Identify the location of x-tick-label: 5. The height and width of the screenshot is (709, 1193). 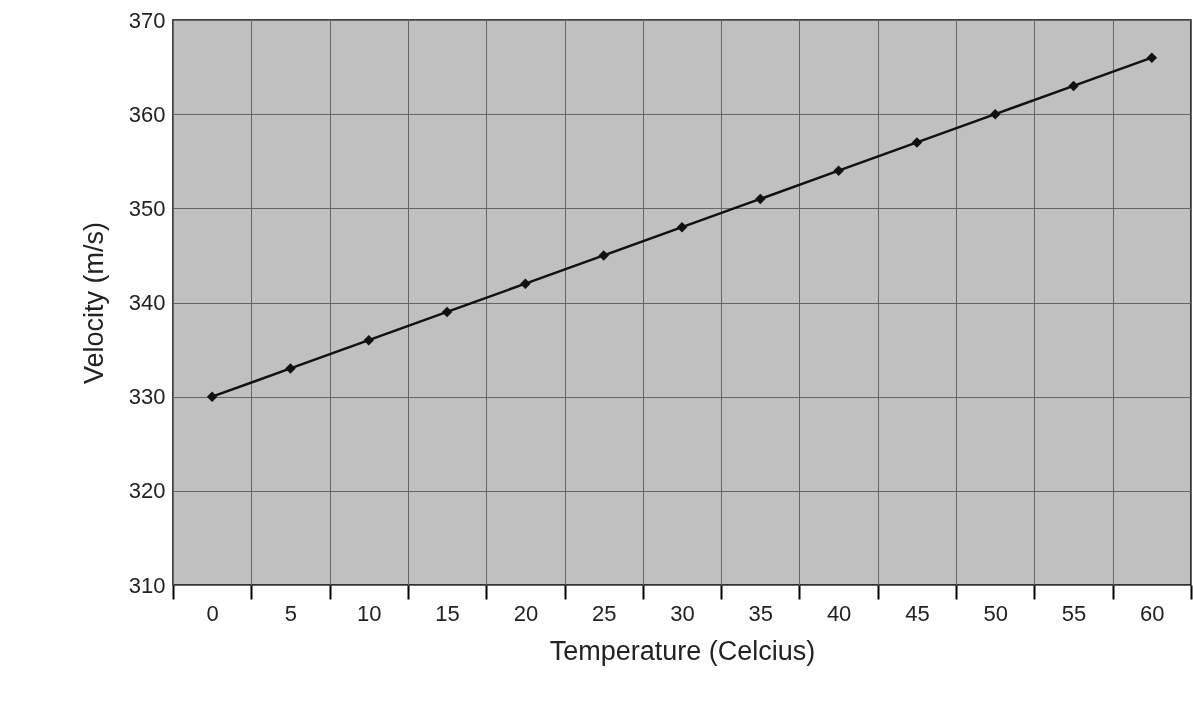
(291, 613).